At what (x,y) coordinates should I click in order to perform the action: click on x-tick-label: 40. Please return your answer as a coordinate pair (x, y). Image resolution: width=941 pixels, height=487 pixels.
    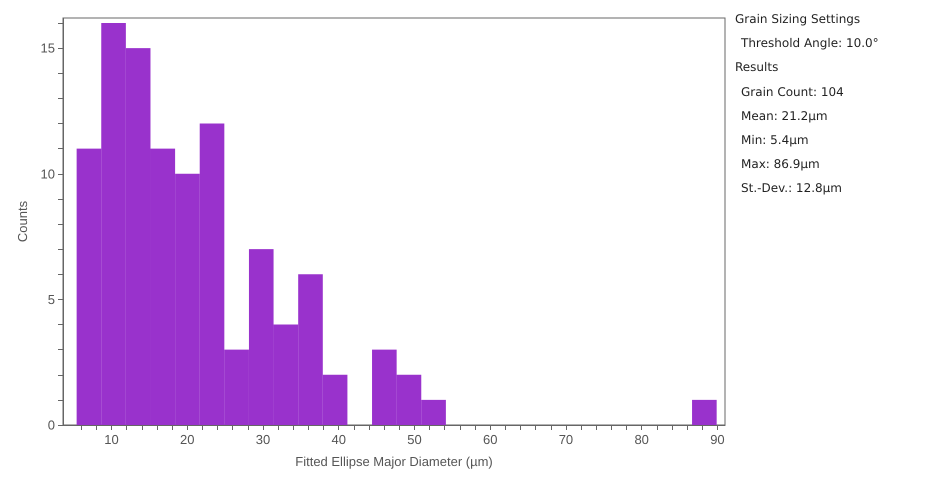
    Looking at the image, I should click on (338, 439).